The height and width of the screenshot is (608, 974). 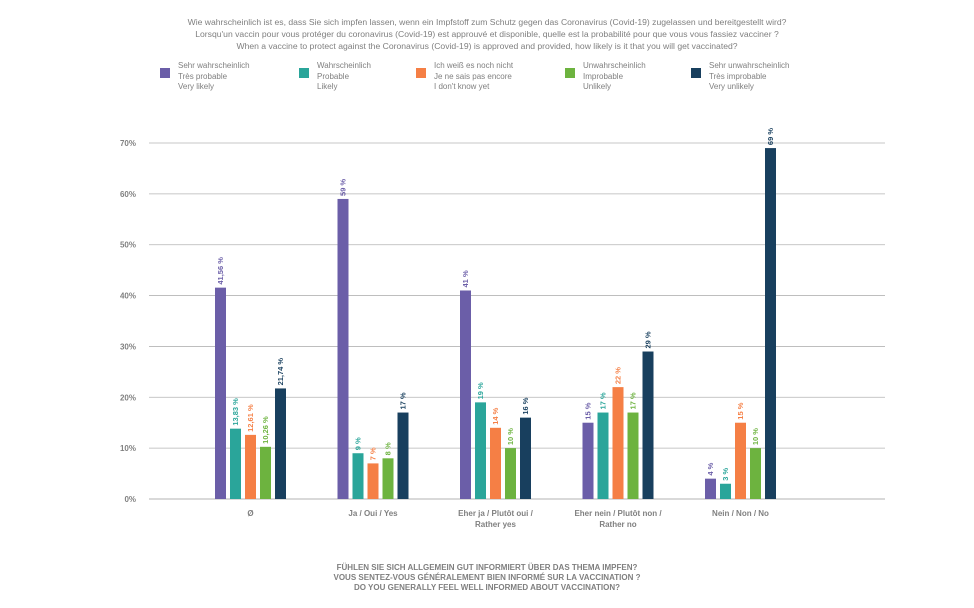 What do you see at coordinates (358, 443) in the screenshot?
I see `data-label: 9 %` at bounding box center [358, 443].